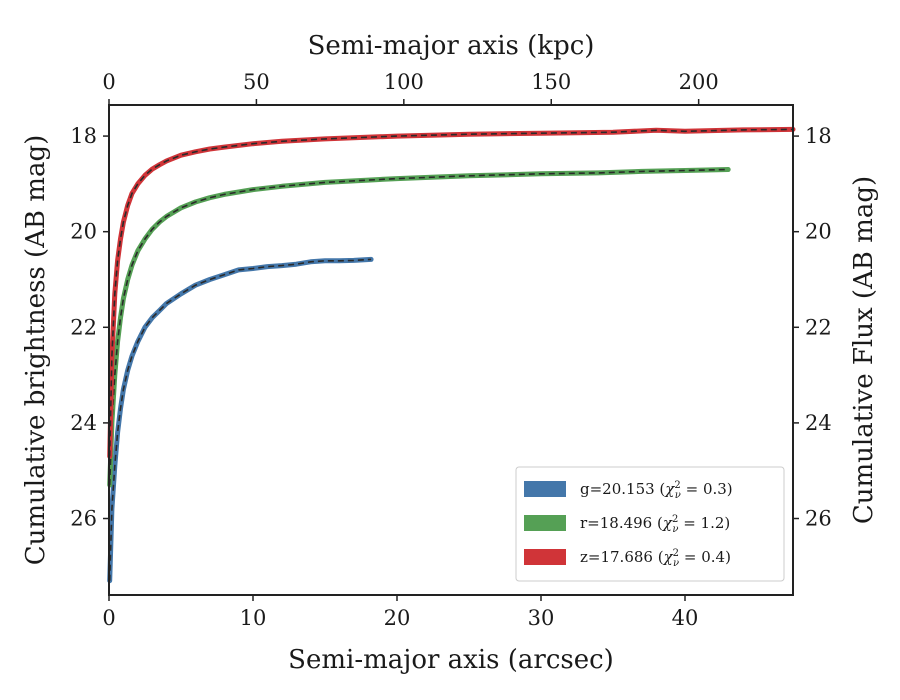 This screenshot has width=900, height=700. I want to click on x2-tick-label: 200, so click(699, 82).